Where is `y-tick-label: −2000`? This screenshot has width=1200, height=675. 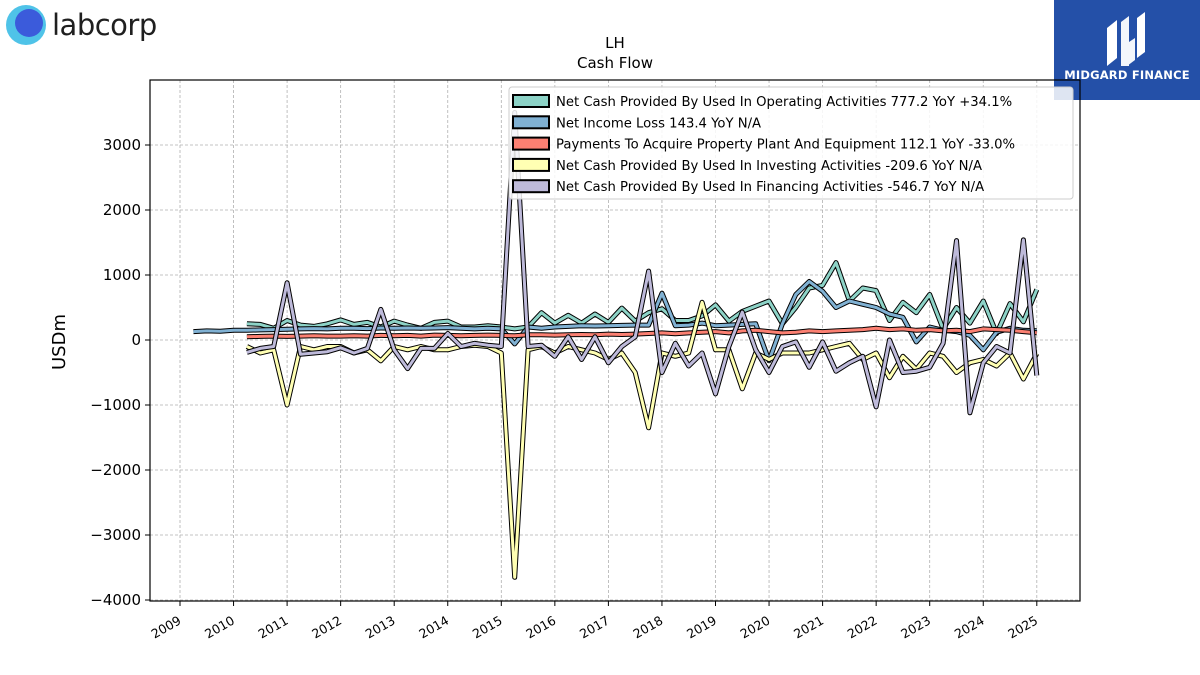 y-tick-label: −2000 is located at coordinates (115, 470).